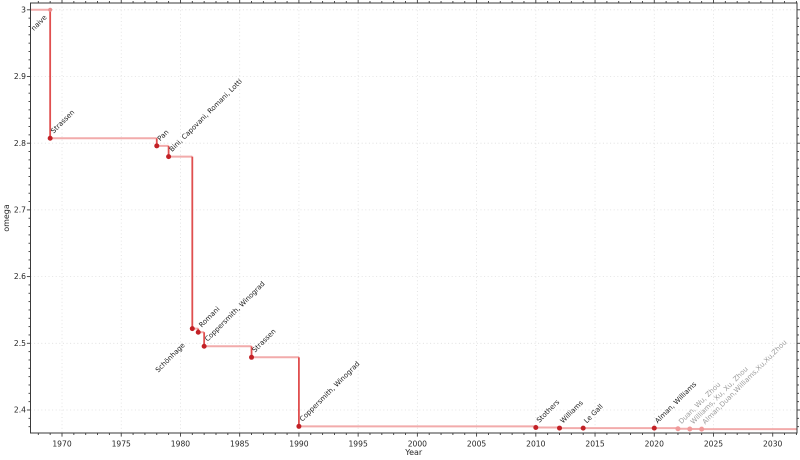 The image size is (800, 460). I want to click on point-annotation: Le Gall, so click(593, 414).